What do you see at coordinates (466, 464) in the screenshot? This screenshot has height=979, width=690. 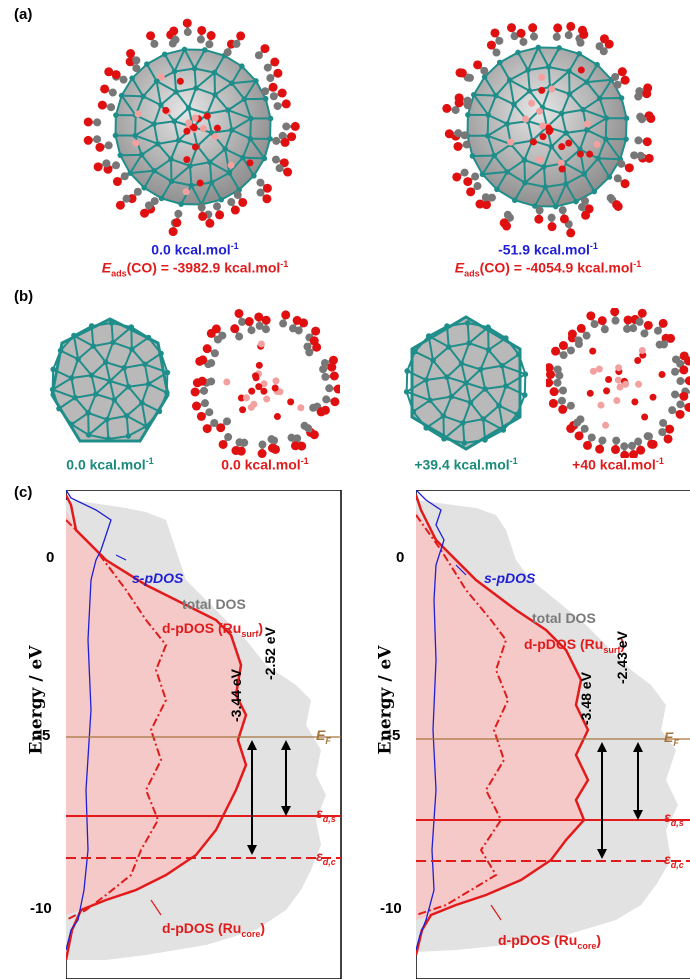 I see `core-right-energy: +39.4 kcal.mol-1` at bounding box center [466, 464].